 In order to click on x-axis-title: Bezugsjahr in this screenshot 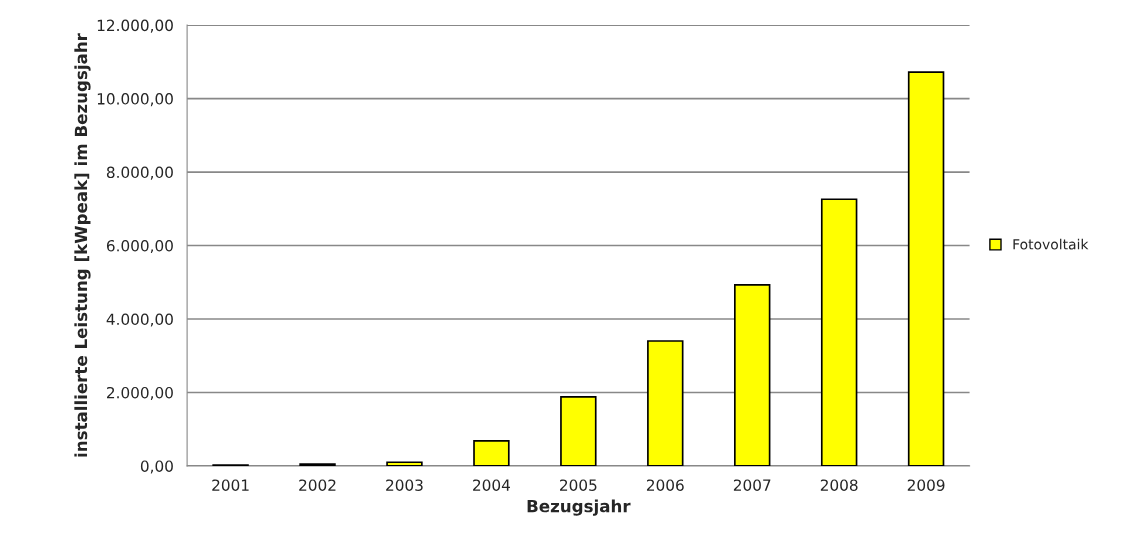, I will do `click(579, 507)`.